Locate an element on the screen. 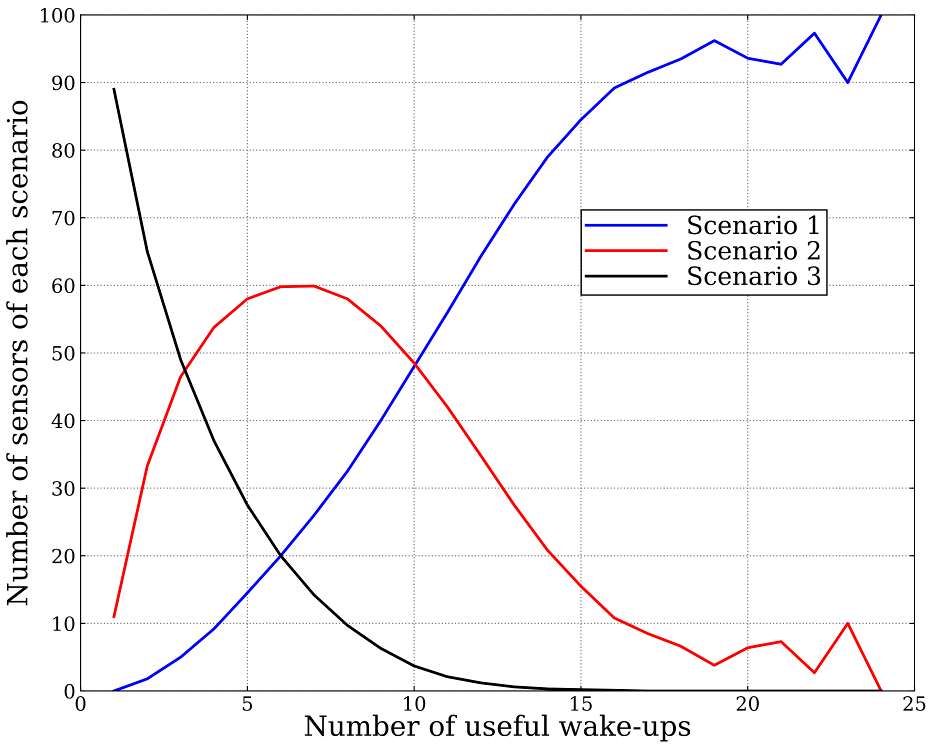  x-axis-title: Number of useful wake-ups is located at coordinates (497, 728).